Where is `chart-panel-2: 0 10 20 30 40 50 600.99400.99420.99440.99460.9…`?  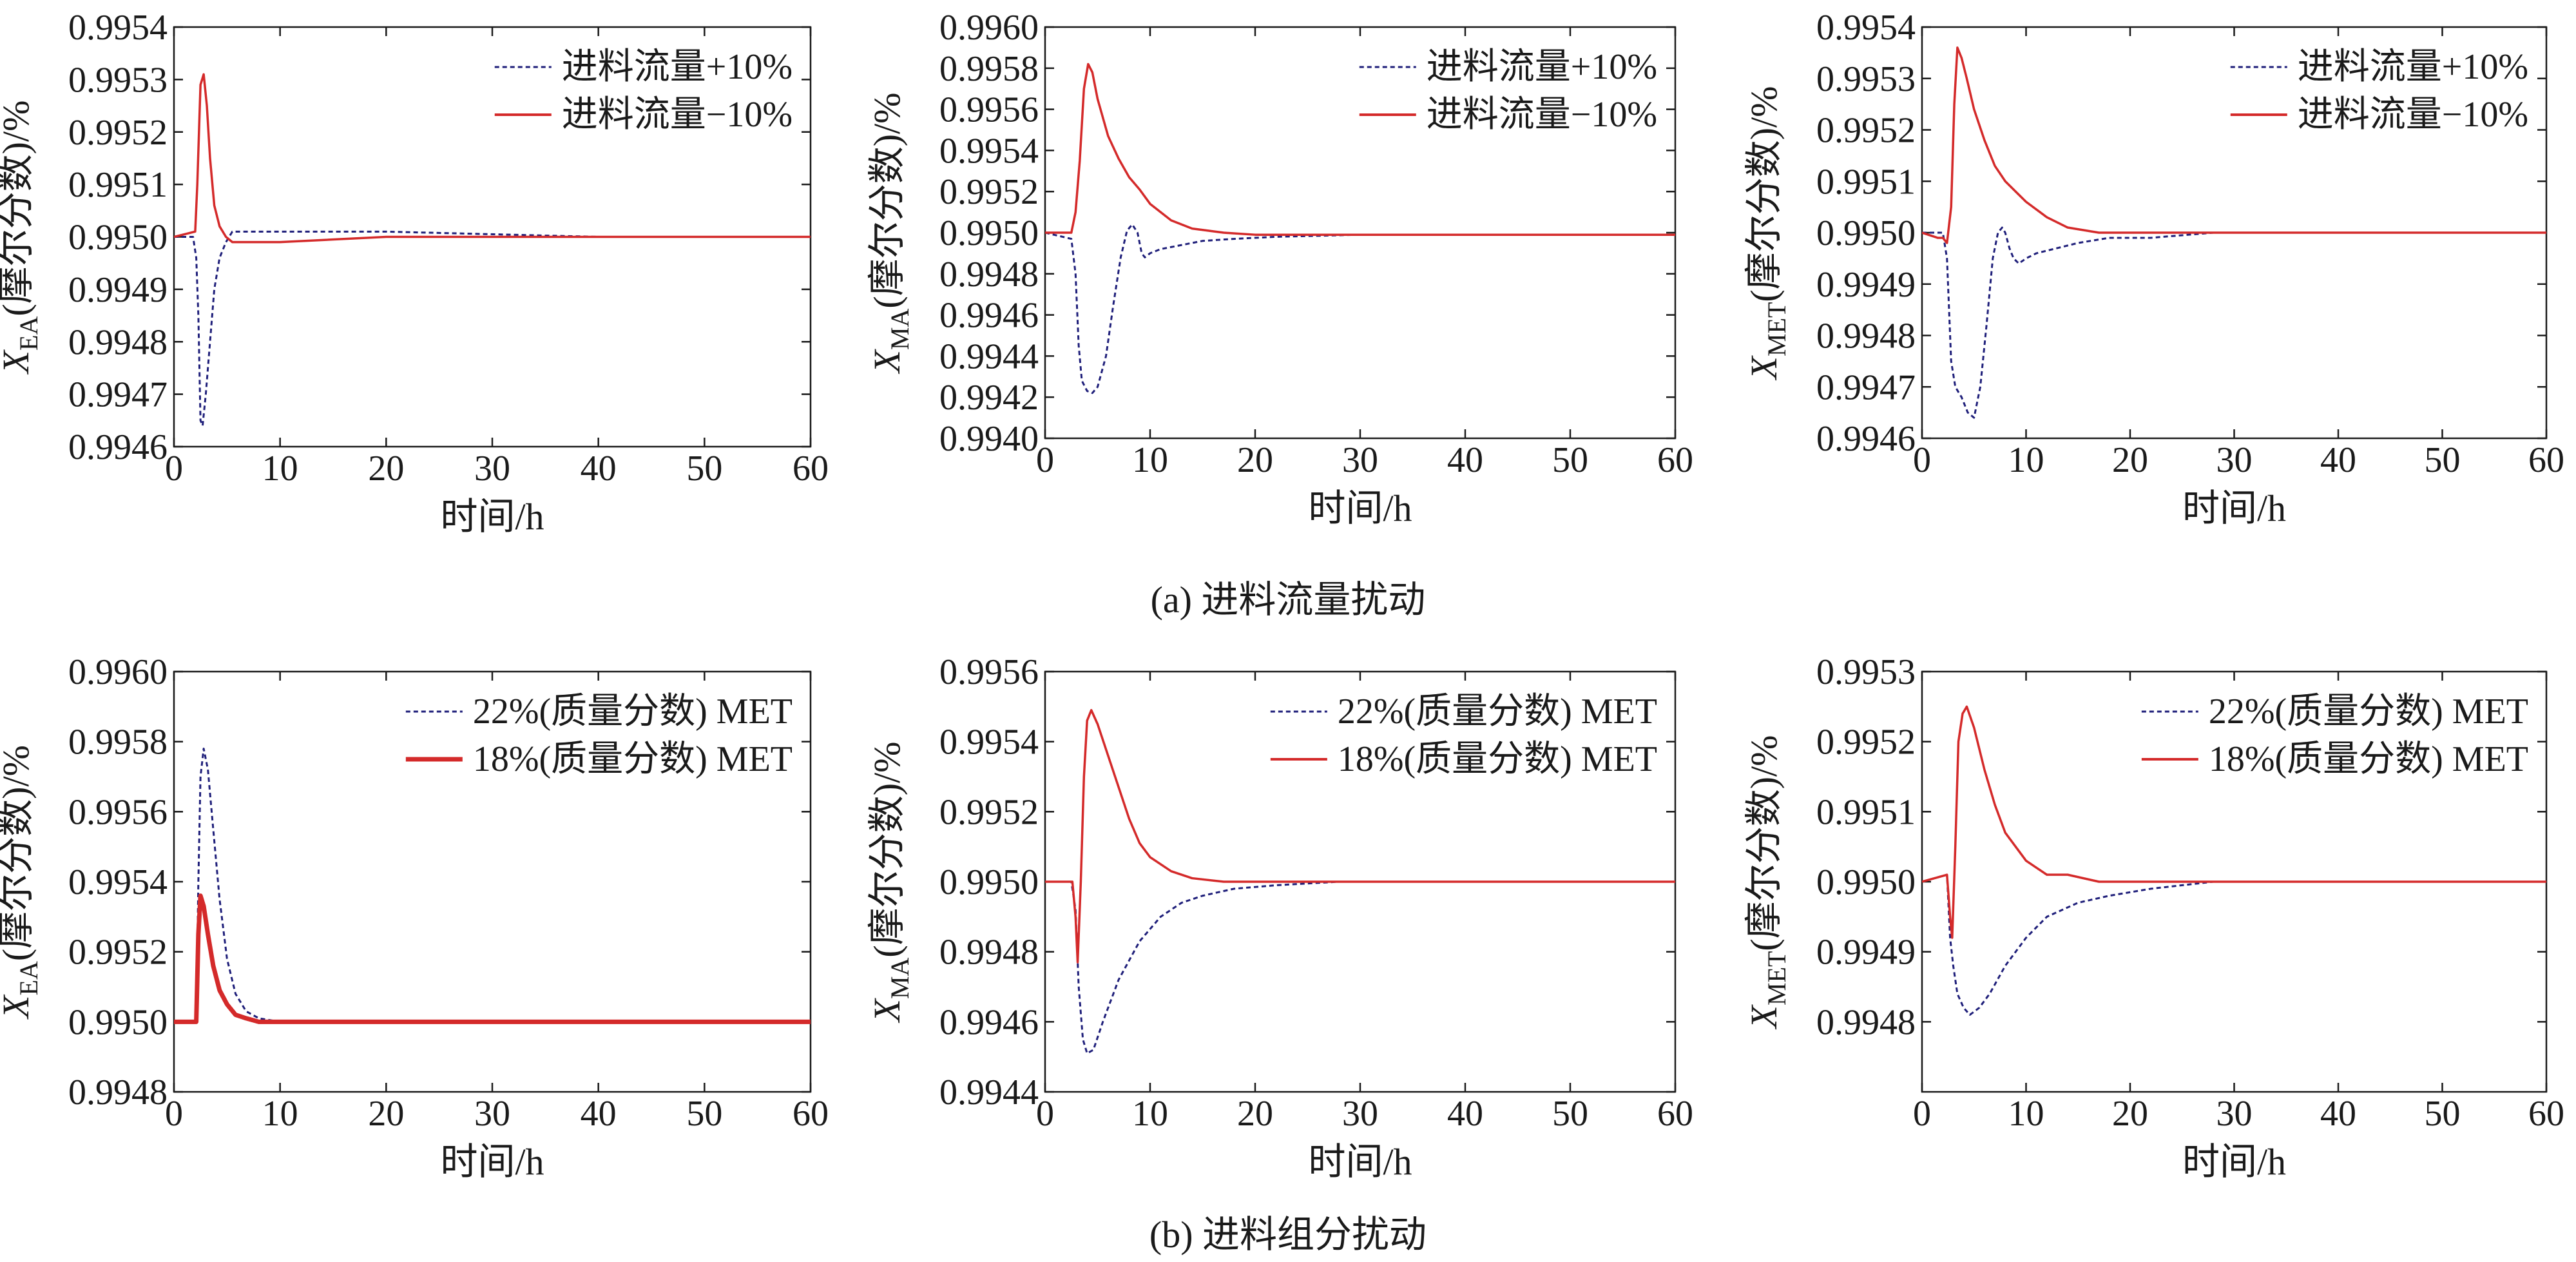 chart-panel-2: 0 10 20 30 40 50 600.99400.99420.99440.99460.9… is located at coordinates (1280, 268).